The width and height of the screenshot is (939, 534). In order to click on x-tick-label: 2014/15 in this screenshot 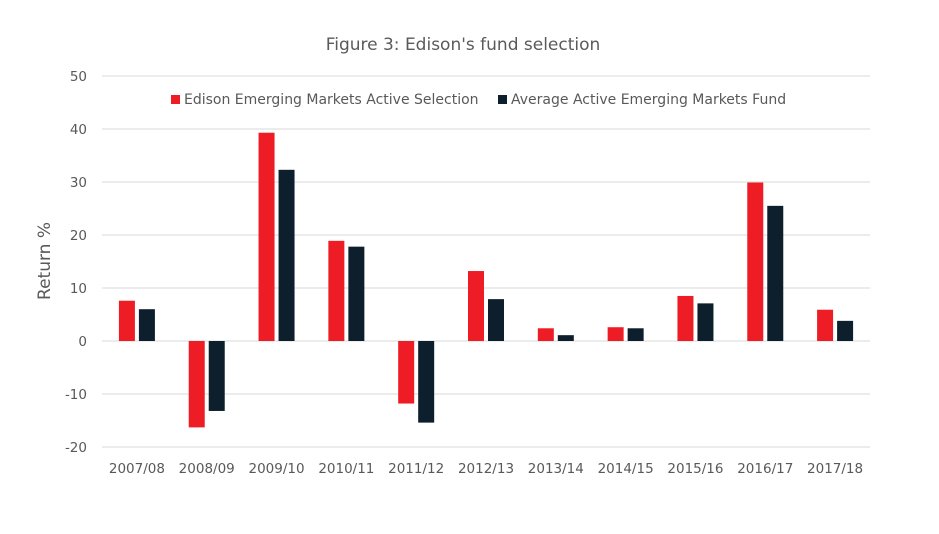, I will do `click(626, 469)`.